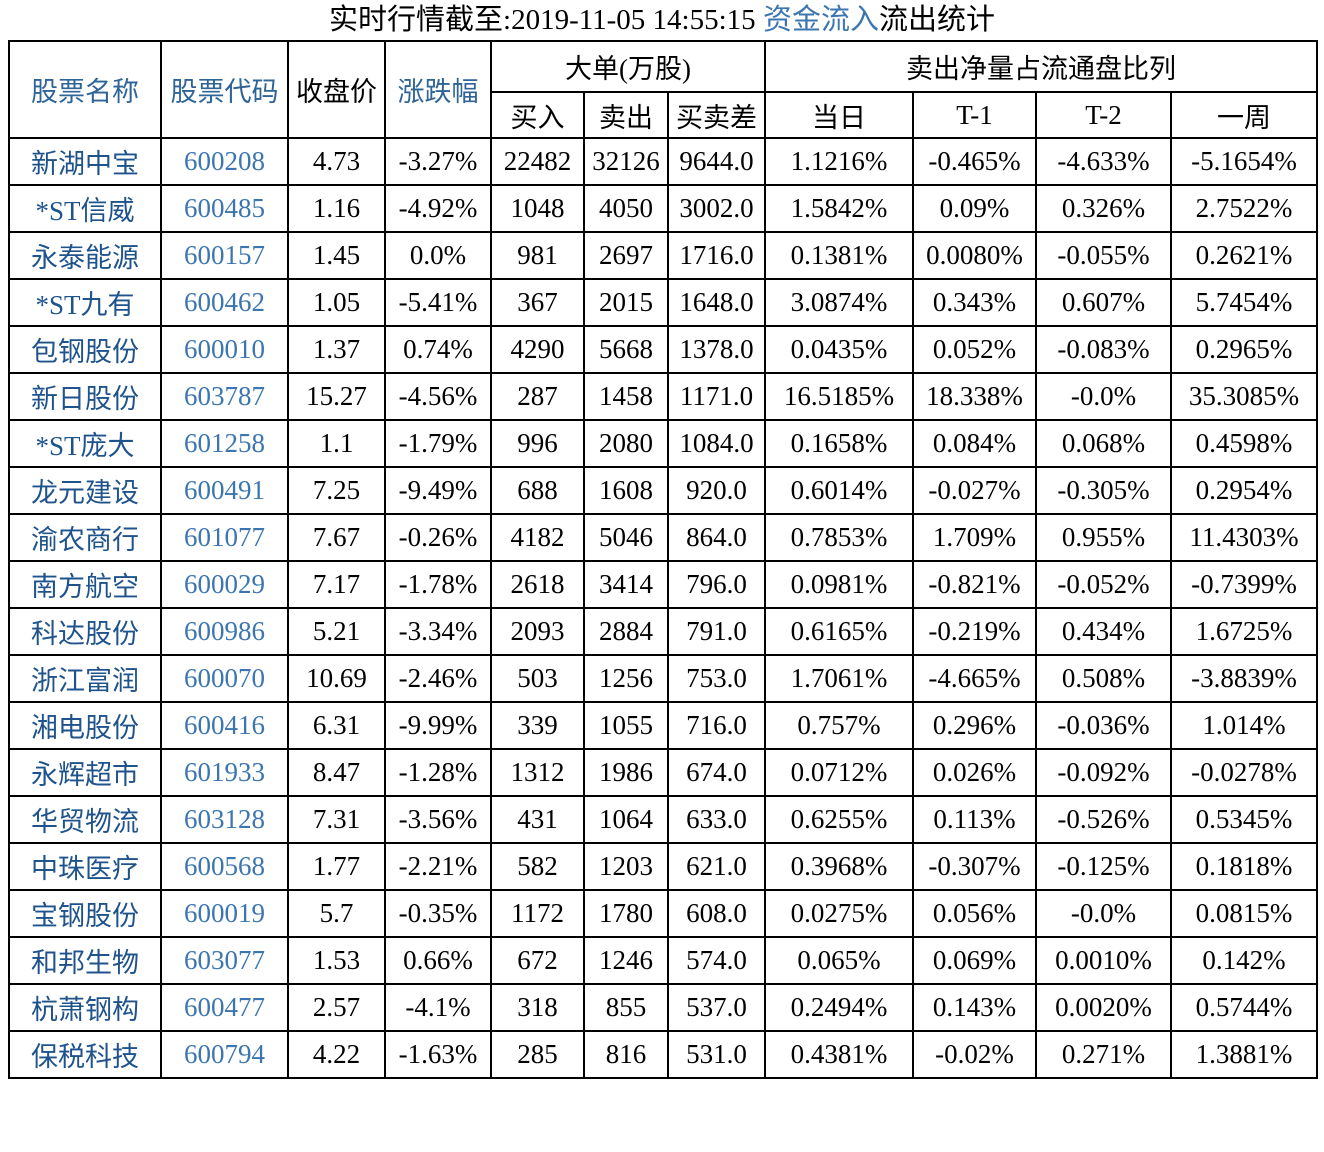 Image resolution: width=1324 pixels, height=1152 pixels. Describe the element at coordinates (438, 631) in the screenshot. I see `change-pct-cell: -3.34%` at that location.